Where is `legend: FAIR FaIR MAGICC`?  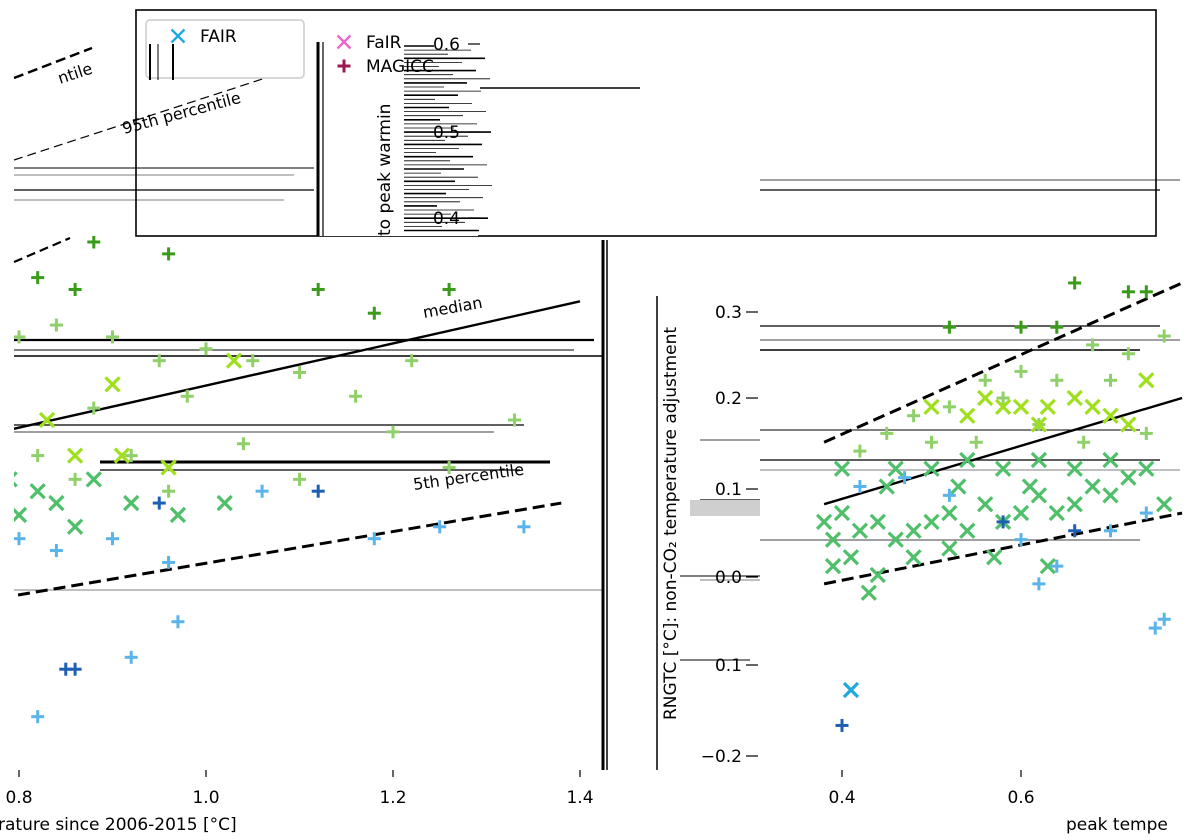
legend: FAIR FaIR MAGICC is located at coordinates (289, 49).